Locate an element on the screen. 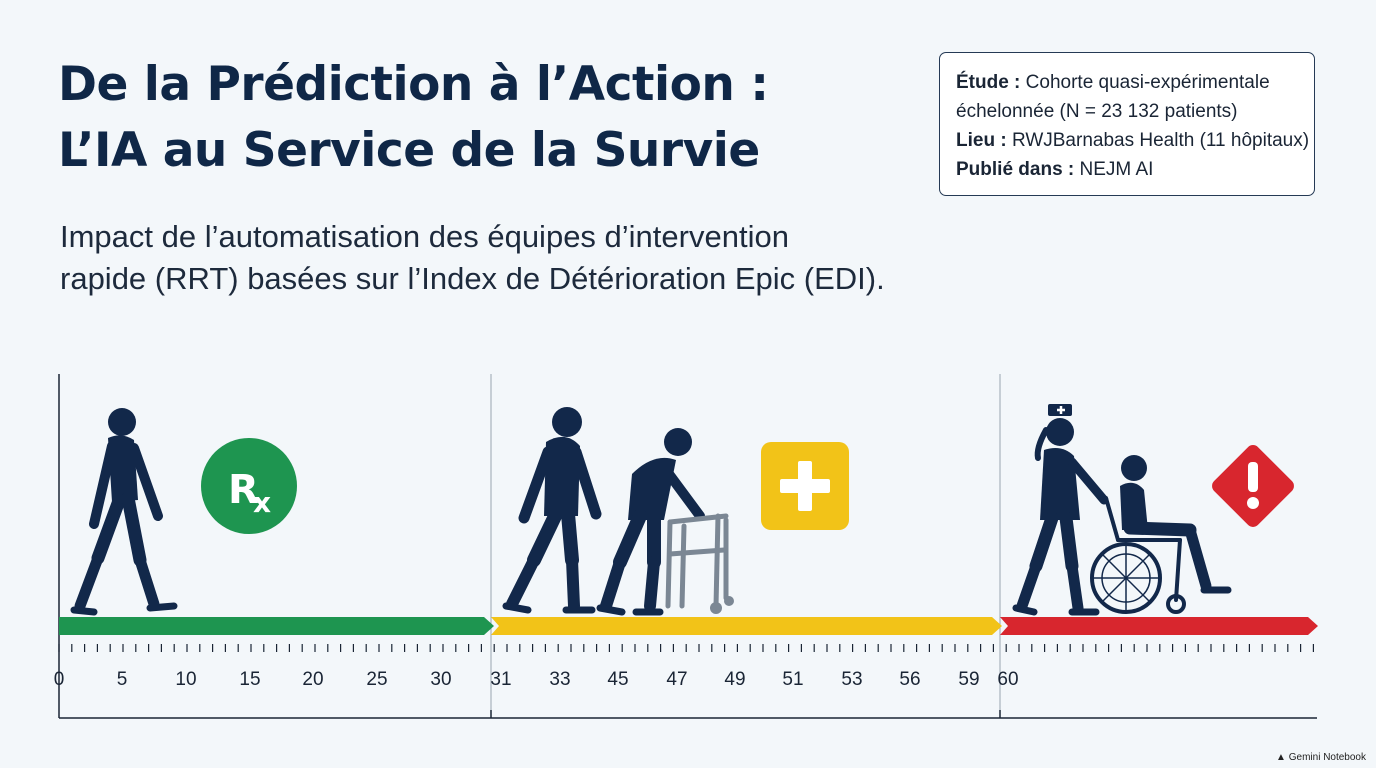 This screenshot has height=768, width=1376. study-value-1: Cohorte quasi-expérimentale is located at coordinates (1147, 82).